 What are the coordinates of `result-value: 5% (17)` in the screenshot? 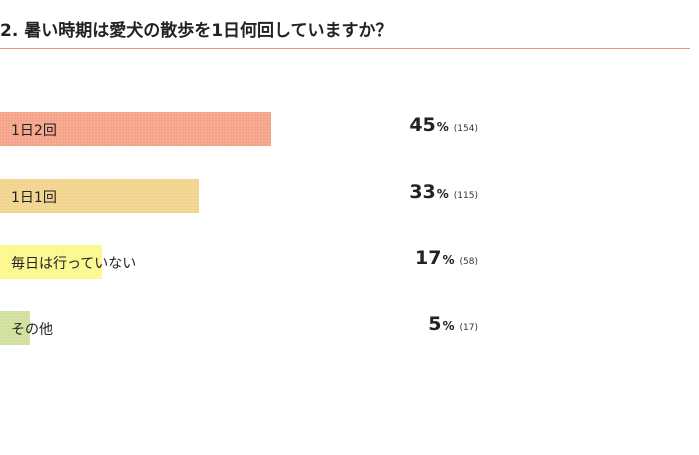 It's located at (453, 328).